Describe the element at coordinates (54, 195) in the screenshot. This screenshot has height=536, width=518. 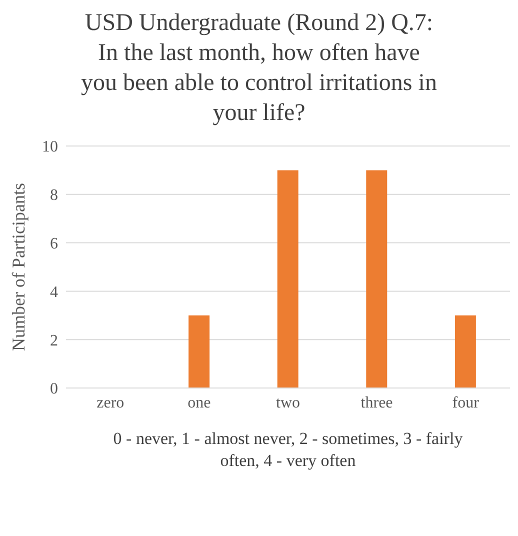
I see `y-tick-label: 8` at that location.